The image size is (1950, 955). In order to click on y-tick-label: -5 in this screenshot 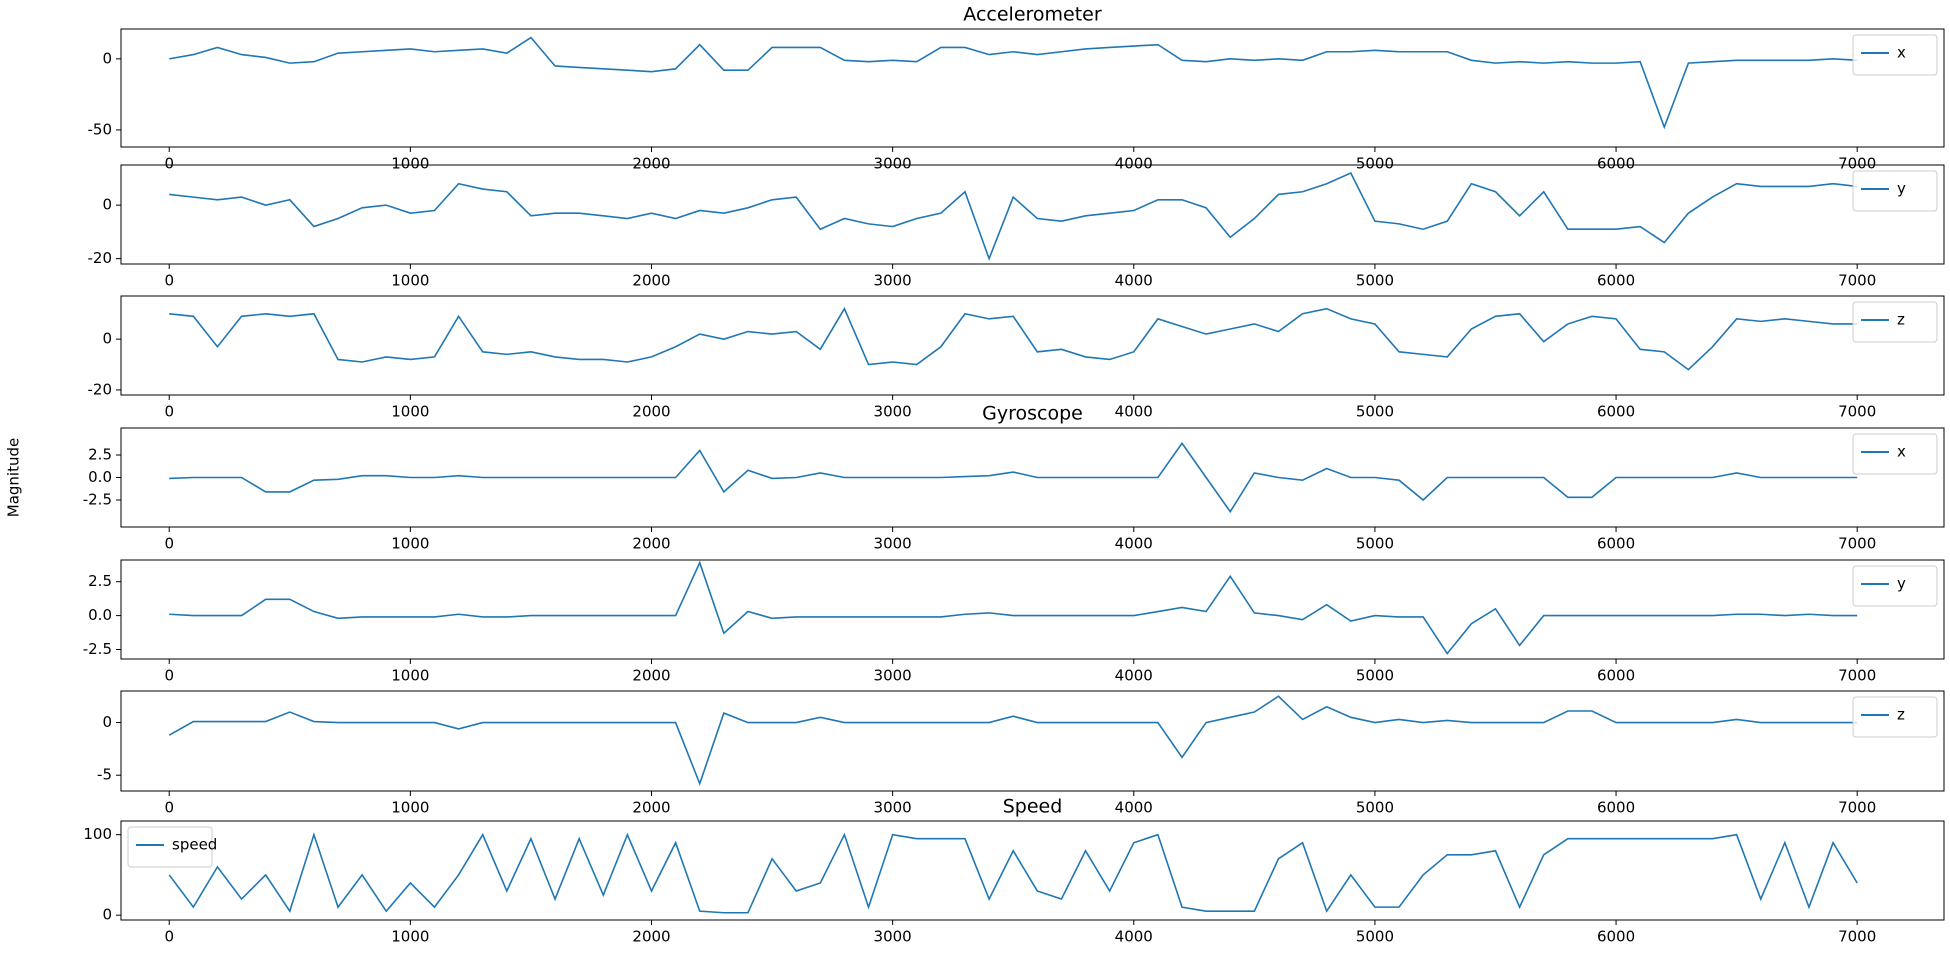, I will do `click(104, 775)`.